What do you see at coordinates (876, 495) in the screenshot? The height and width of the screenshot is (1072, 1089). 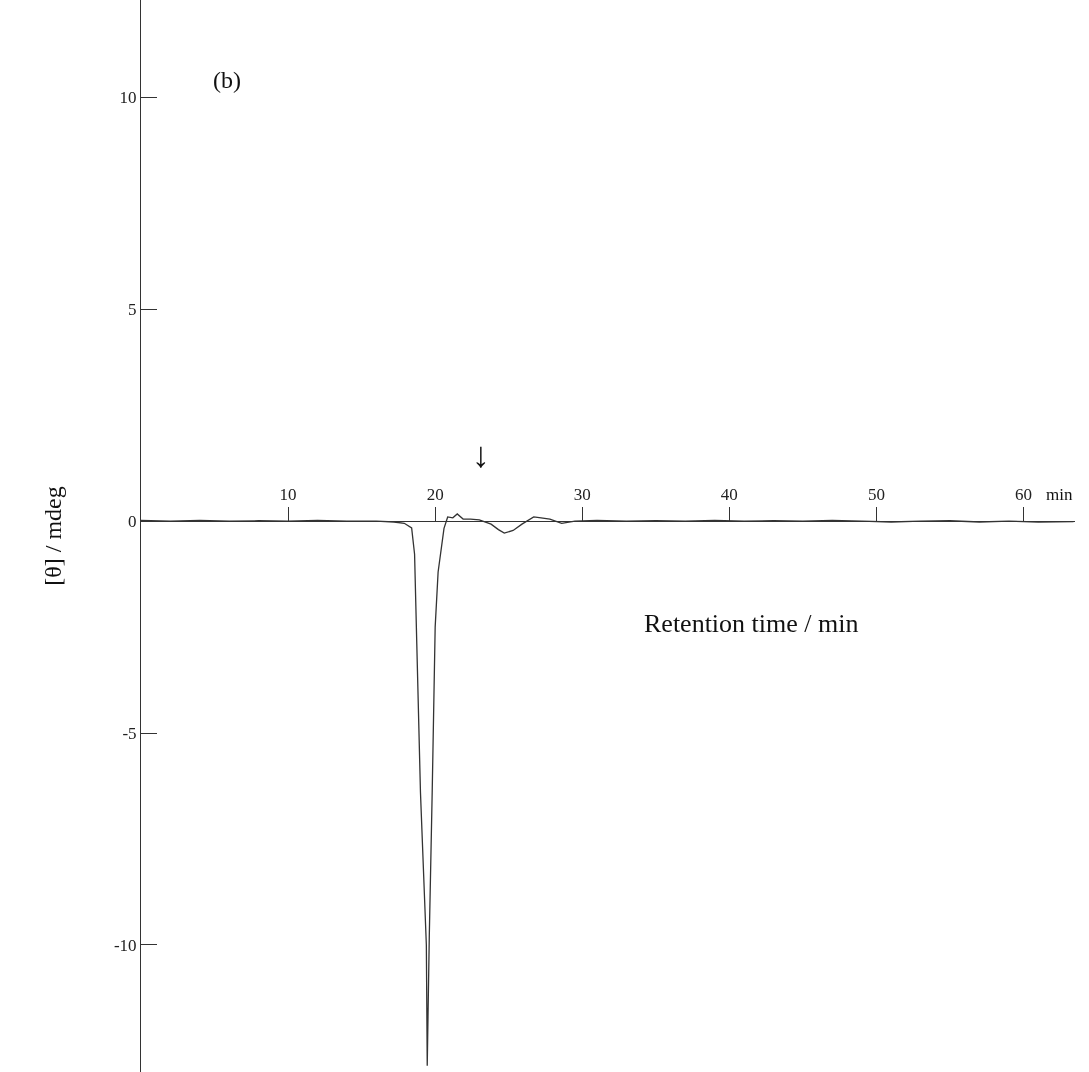 I see `x-tick-label: 50` at bounding box center [876, 495].